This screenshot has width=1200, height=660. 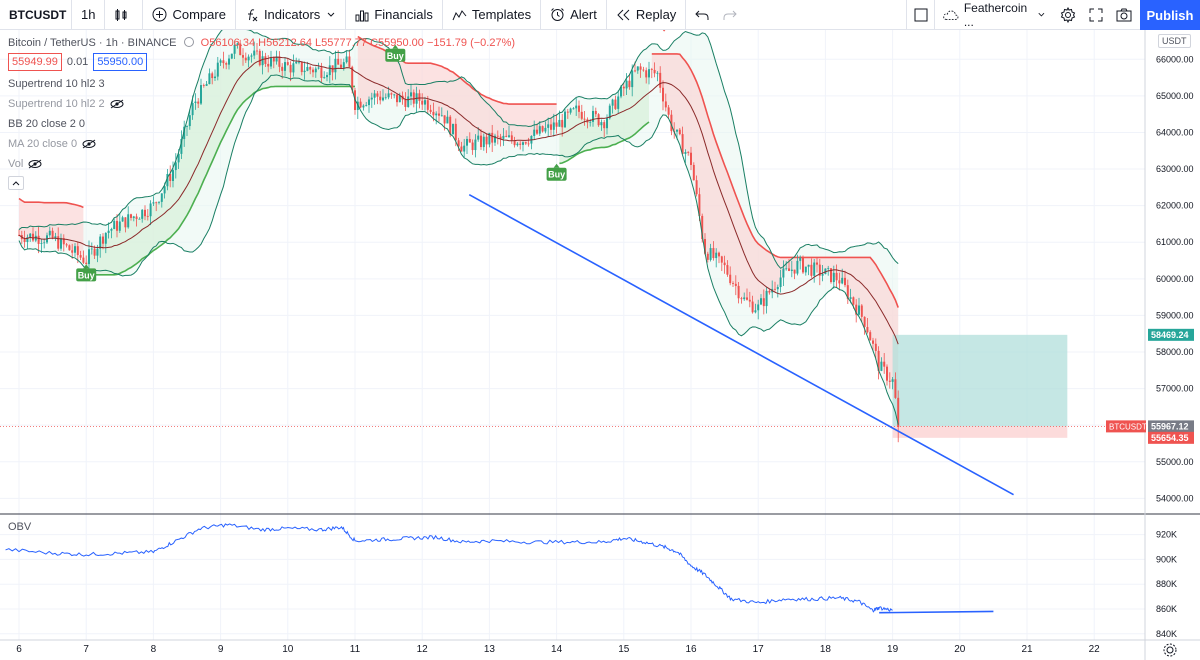 What do you see at coordinates (394, 15) in the screenshot?
I see `financials-button: Financials` at bounding box center [394, 15].